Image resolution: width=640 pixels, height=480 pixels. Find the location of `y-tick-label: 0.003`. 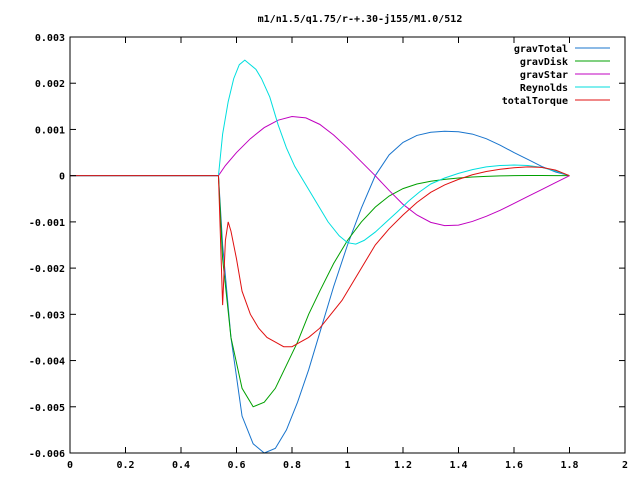

y-tick-label: 0.003 is located at coordinates (50, 38).